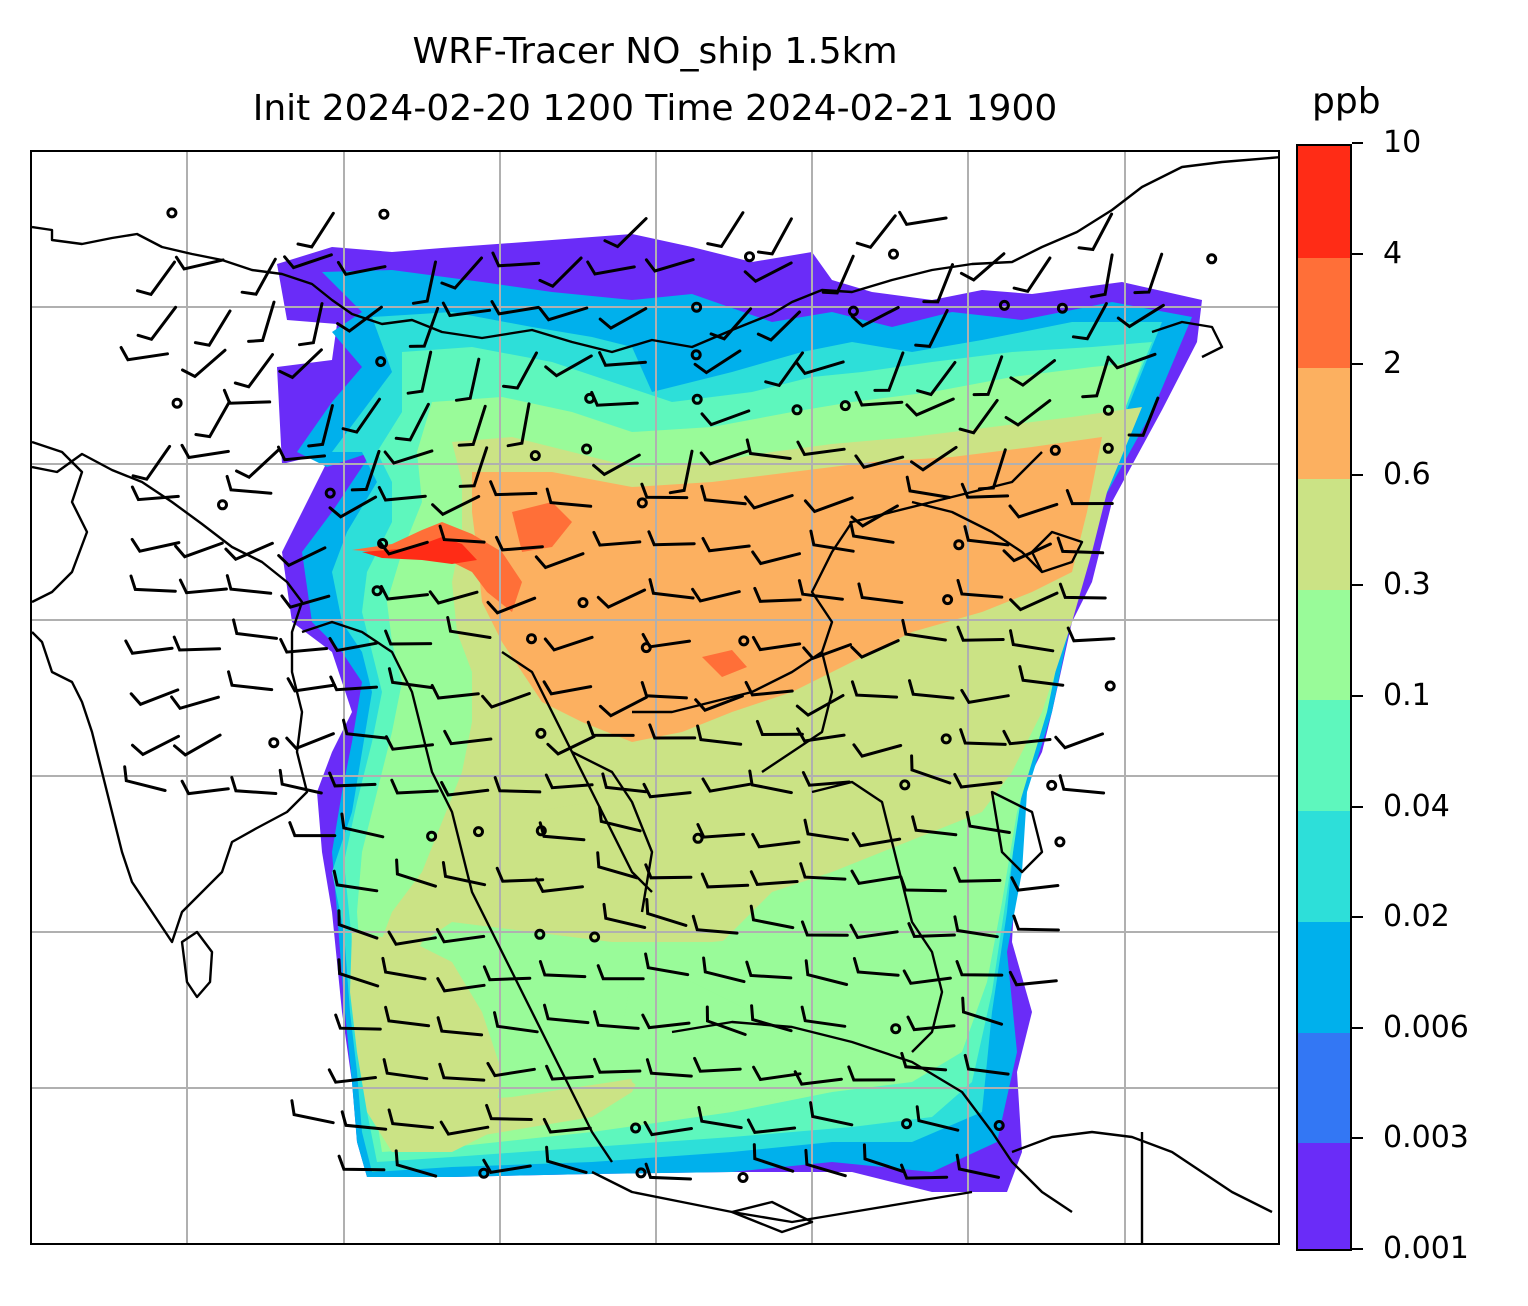  I want to click on field-level-0.6, so click(787, 589).